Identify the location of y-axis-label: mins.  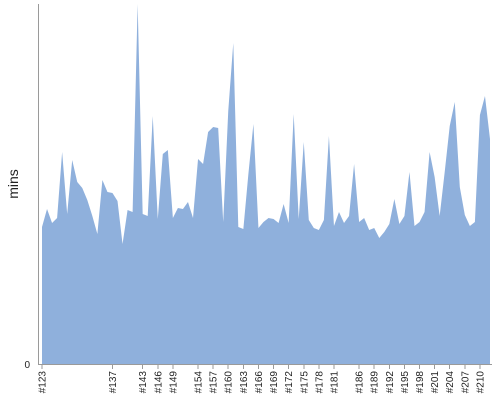
(13, 184).